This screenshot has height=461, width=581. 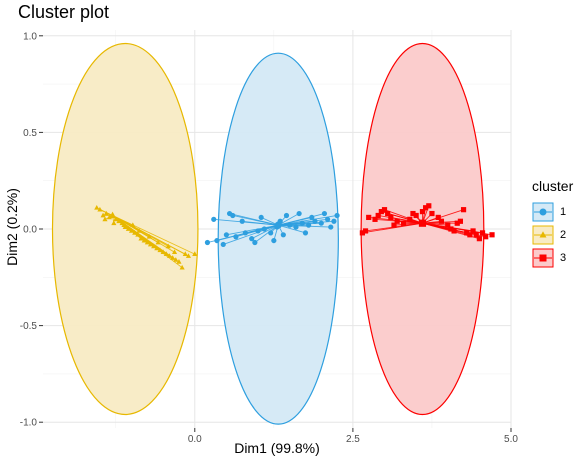 What do you see at coordinates (563, 234) in the screenshot?
I see `legend-label-2: 2` at bounding box center [563, 234].